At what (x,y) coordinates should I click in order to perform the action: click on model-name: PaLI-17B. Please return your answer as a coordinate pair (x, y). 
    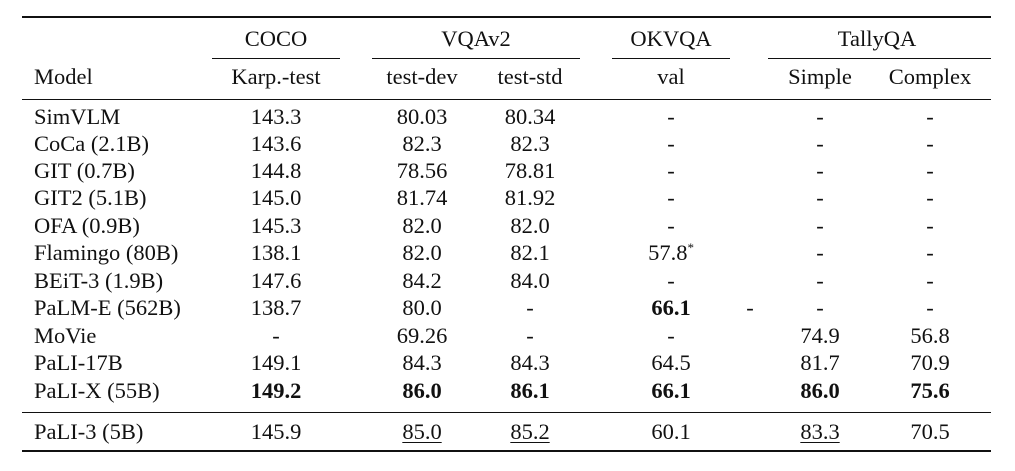
    Looking at the image, I should click on (78, 362).